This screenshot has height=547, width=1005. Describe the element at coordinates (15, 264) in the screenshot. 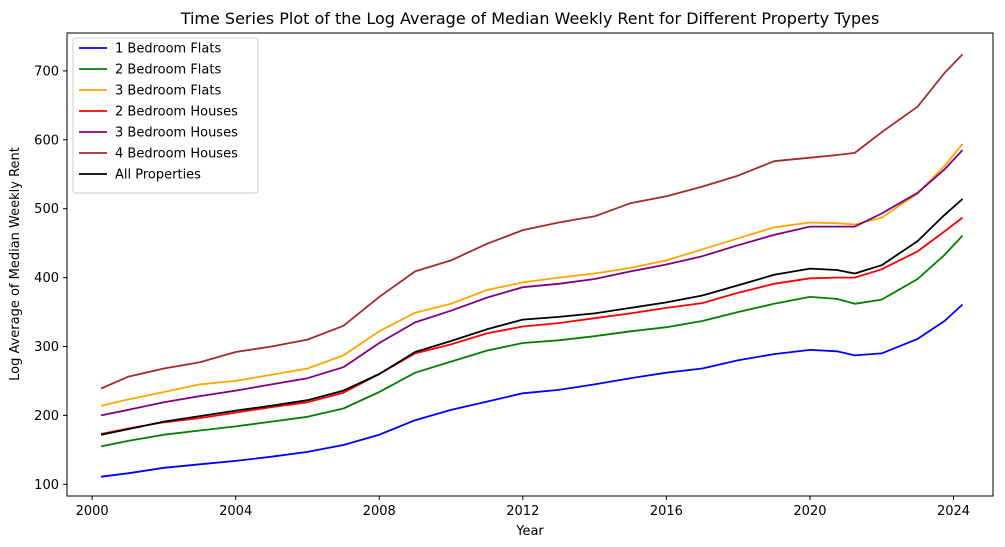

I see `y-axis-label: Log Average of Median Weekly Rent` at that location.